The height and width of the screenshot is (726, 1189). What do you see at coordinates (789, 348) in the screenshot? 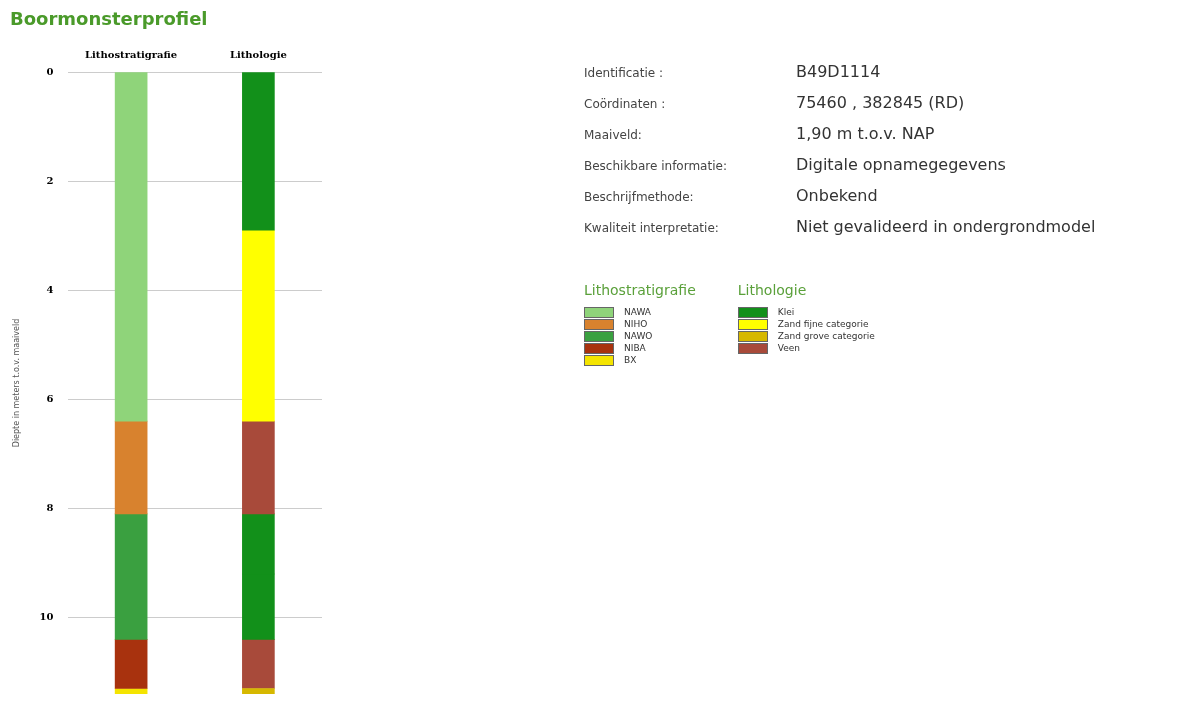
I see `legend-label: Veen` at bounding box center [789, 348].